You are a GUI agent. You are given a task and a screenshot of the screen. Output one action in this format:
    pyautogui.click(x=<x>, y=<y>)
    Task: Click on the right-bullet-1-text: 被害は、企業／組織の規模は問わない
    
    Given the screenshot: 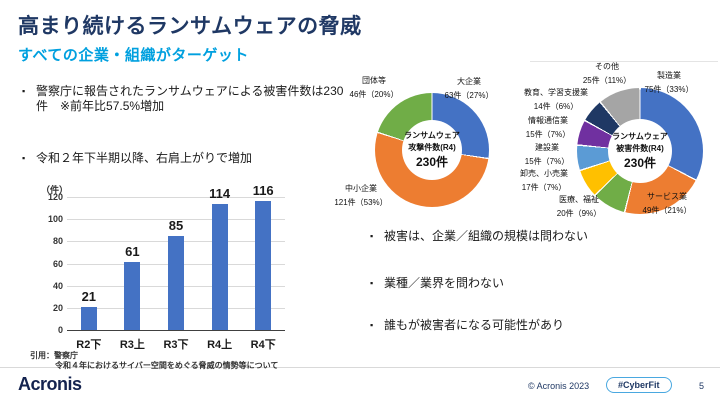 What is the action you would take?
    pyautogui.click(x=486, y=236)
    